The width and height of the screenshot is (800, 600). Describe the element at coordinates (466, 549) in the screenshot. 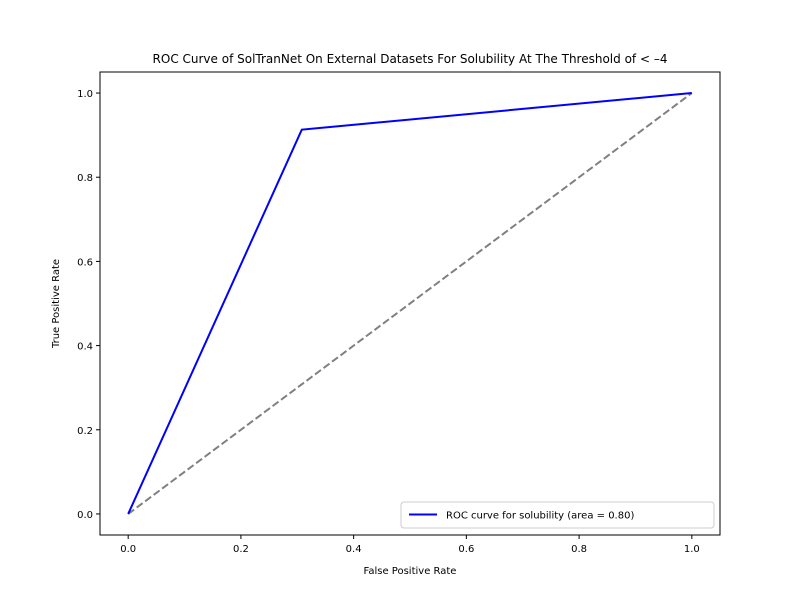

I see `x-tick-label: 0.6` at that location.